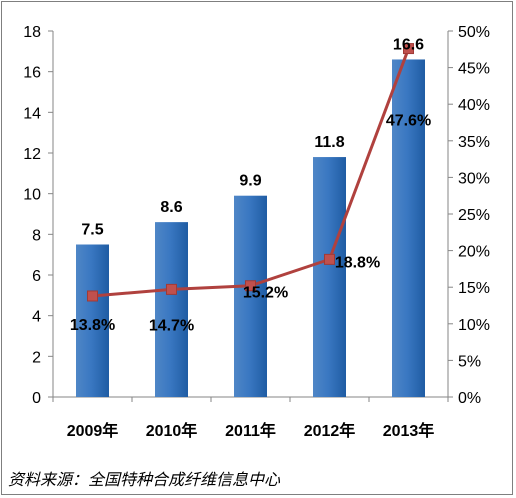 This screenshot has width=516, height=498. I want to click on bar-value-label: 8.6, so click(171, 207).